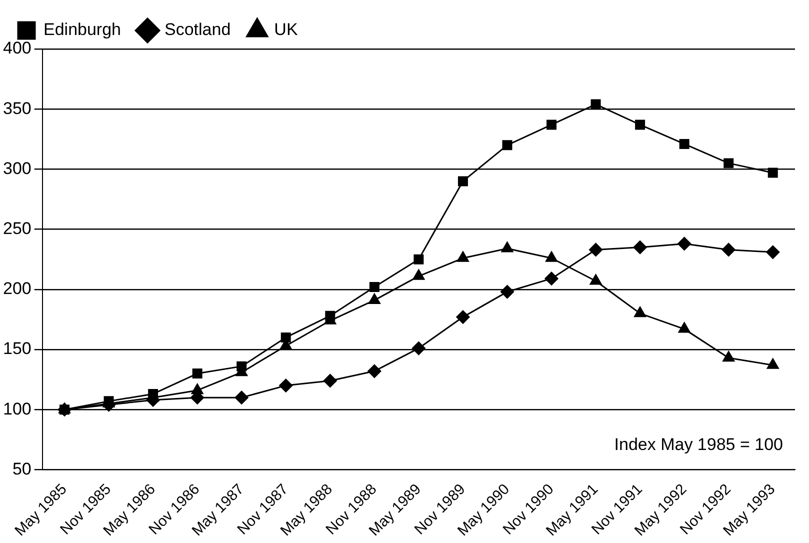 This screenshot has width=809, height=543. Describe the element at coordinates (17, 228) in the screenshot. I see `y-tick-label: 250` at that location.